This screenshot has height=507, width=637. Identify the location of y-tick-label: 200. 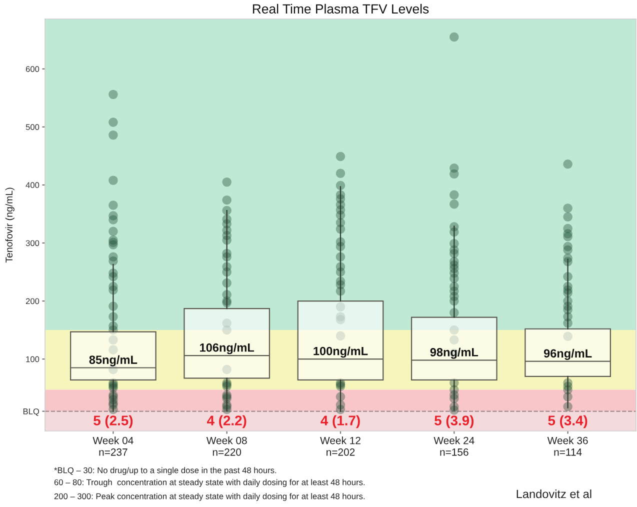
(33, 301).